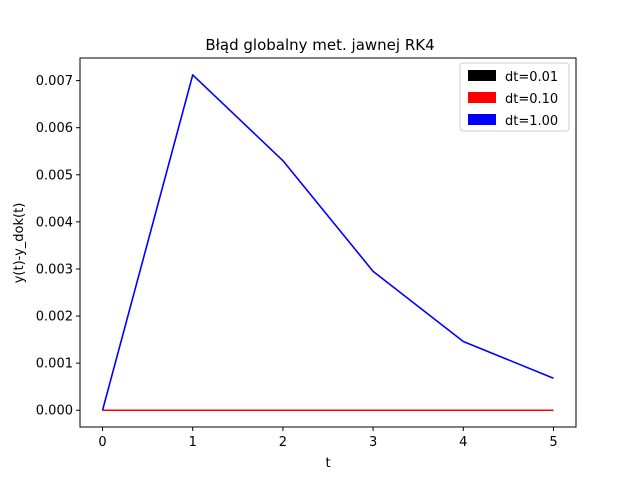 This screenshot has width=640, height=480. What do you see at coordinates (193, 442) in the screenshot?
I see `x-tick-label: 1` at bounding box center [193, 442].